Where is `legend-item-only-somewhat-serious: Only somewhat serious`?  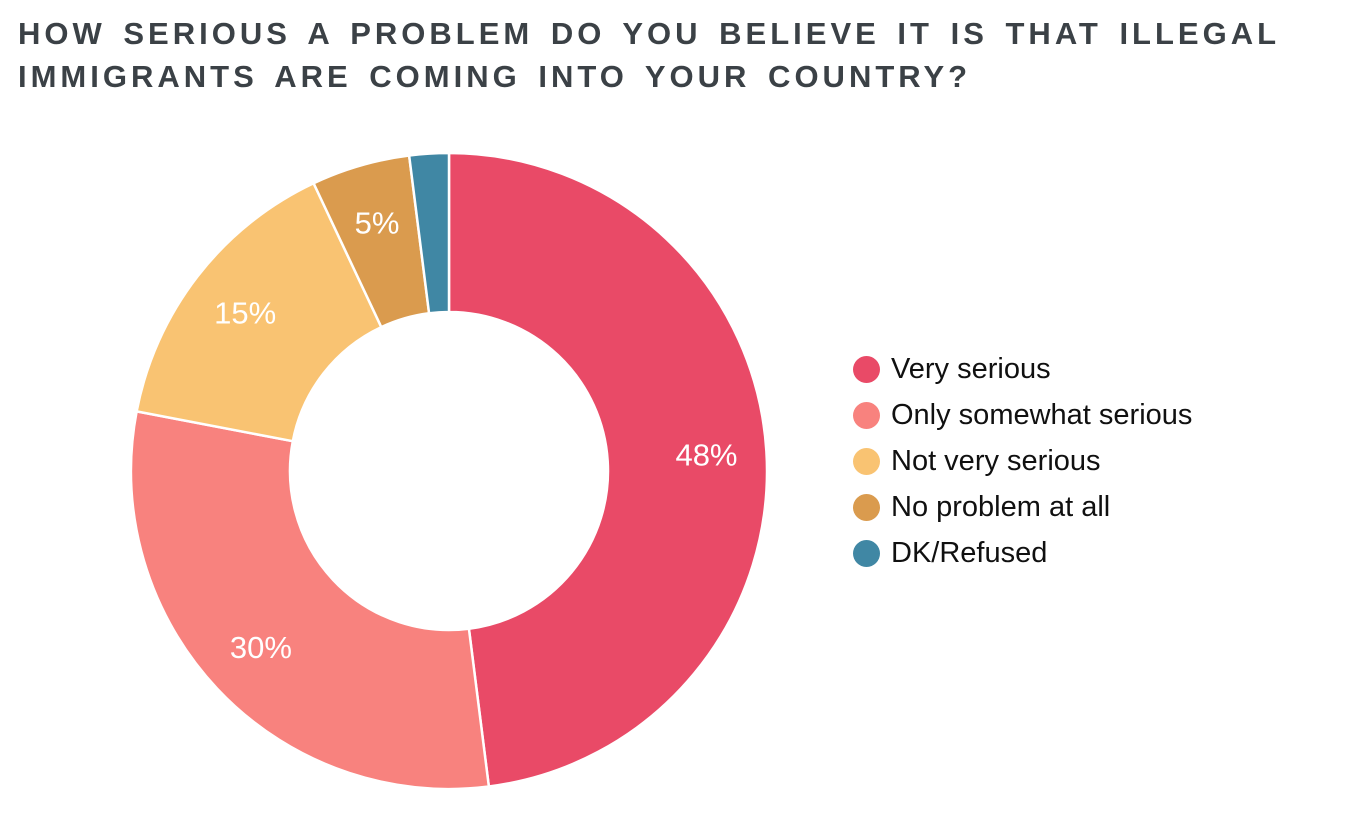 legend-item-only-somewhat-serious: Only somewhat serious is located at coordinates (1022, 415).